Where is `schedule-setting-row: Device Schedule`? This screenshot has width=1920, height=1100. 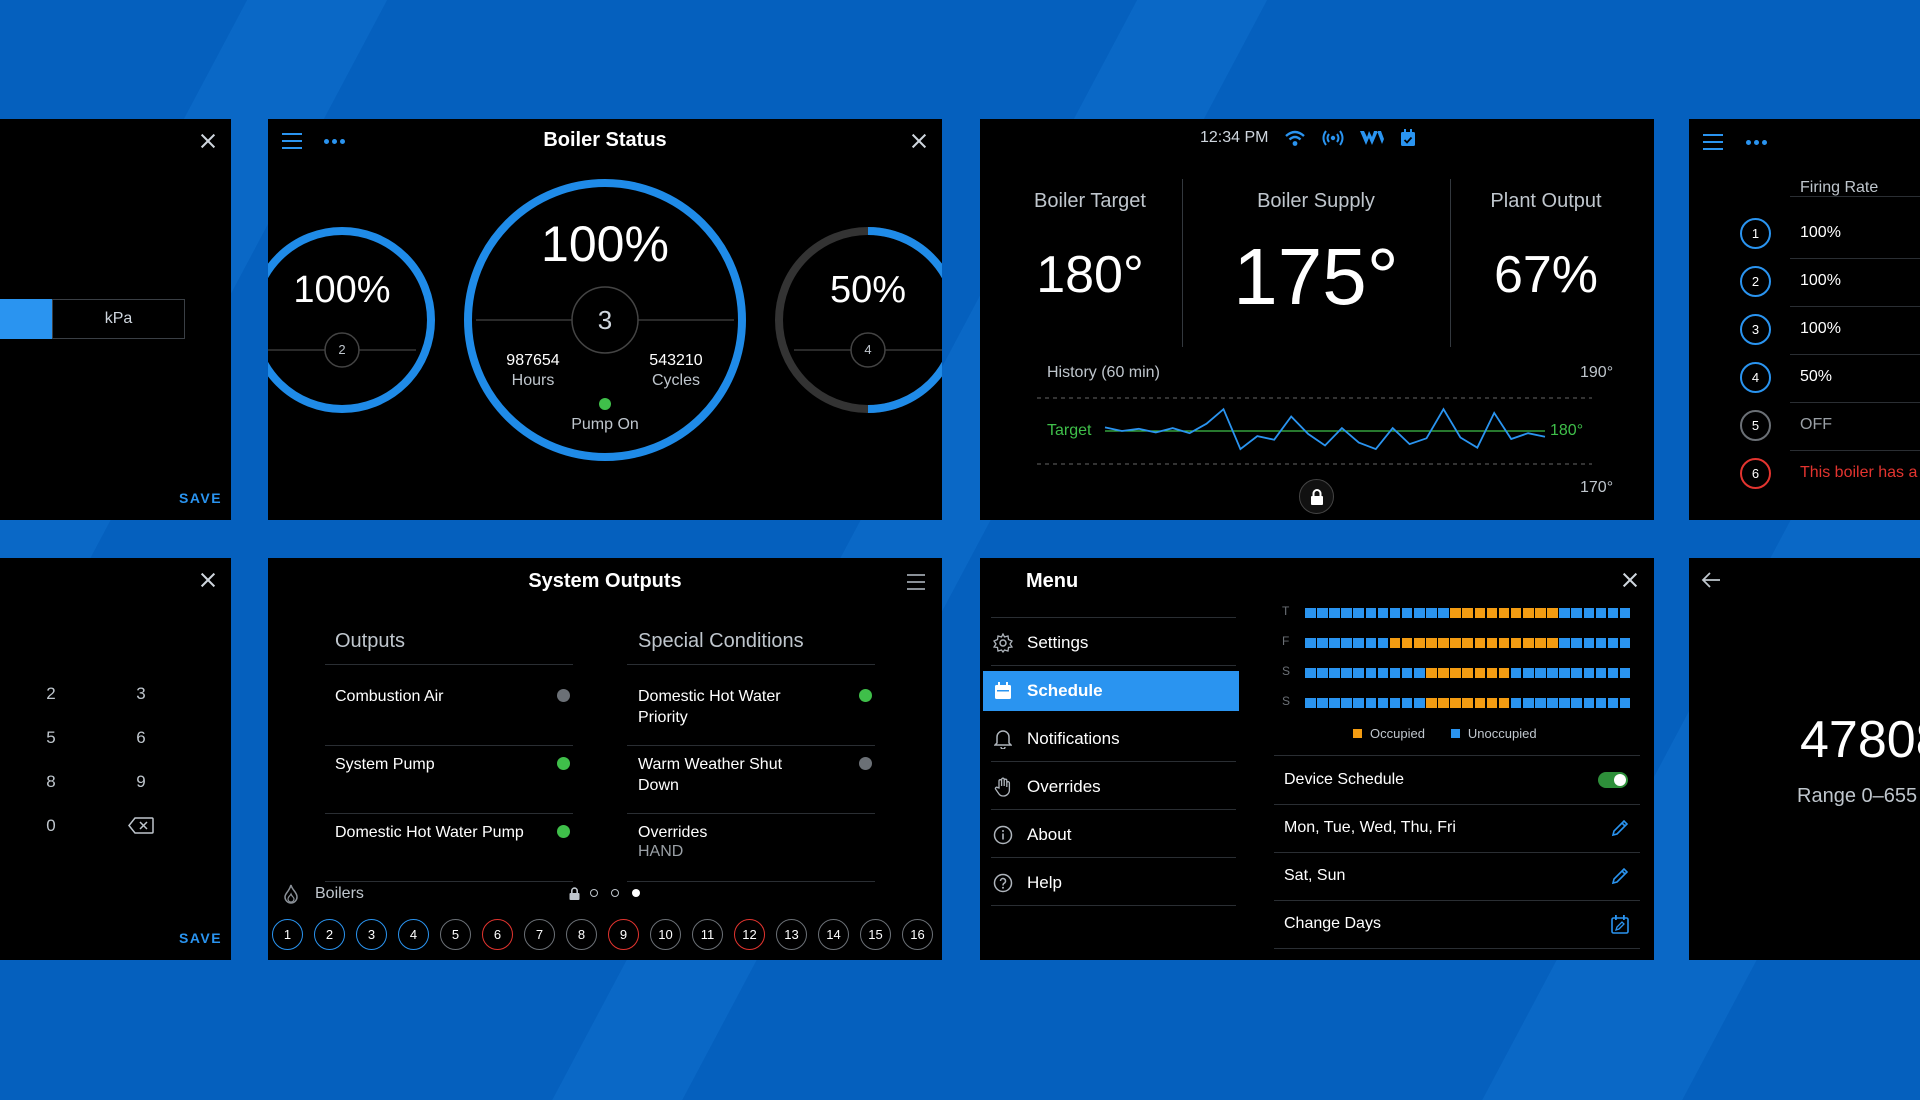
schedule-setting-row: Device Schedule is located at coordinates (1457, 780).